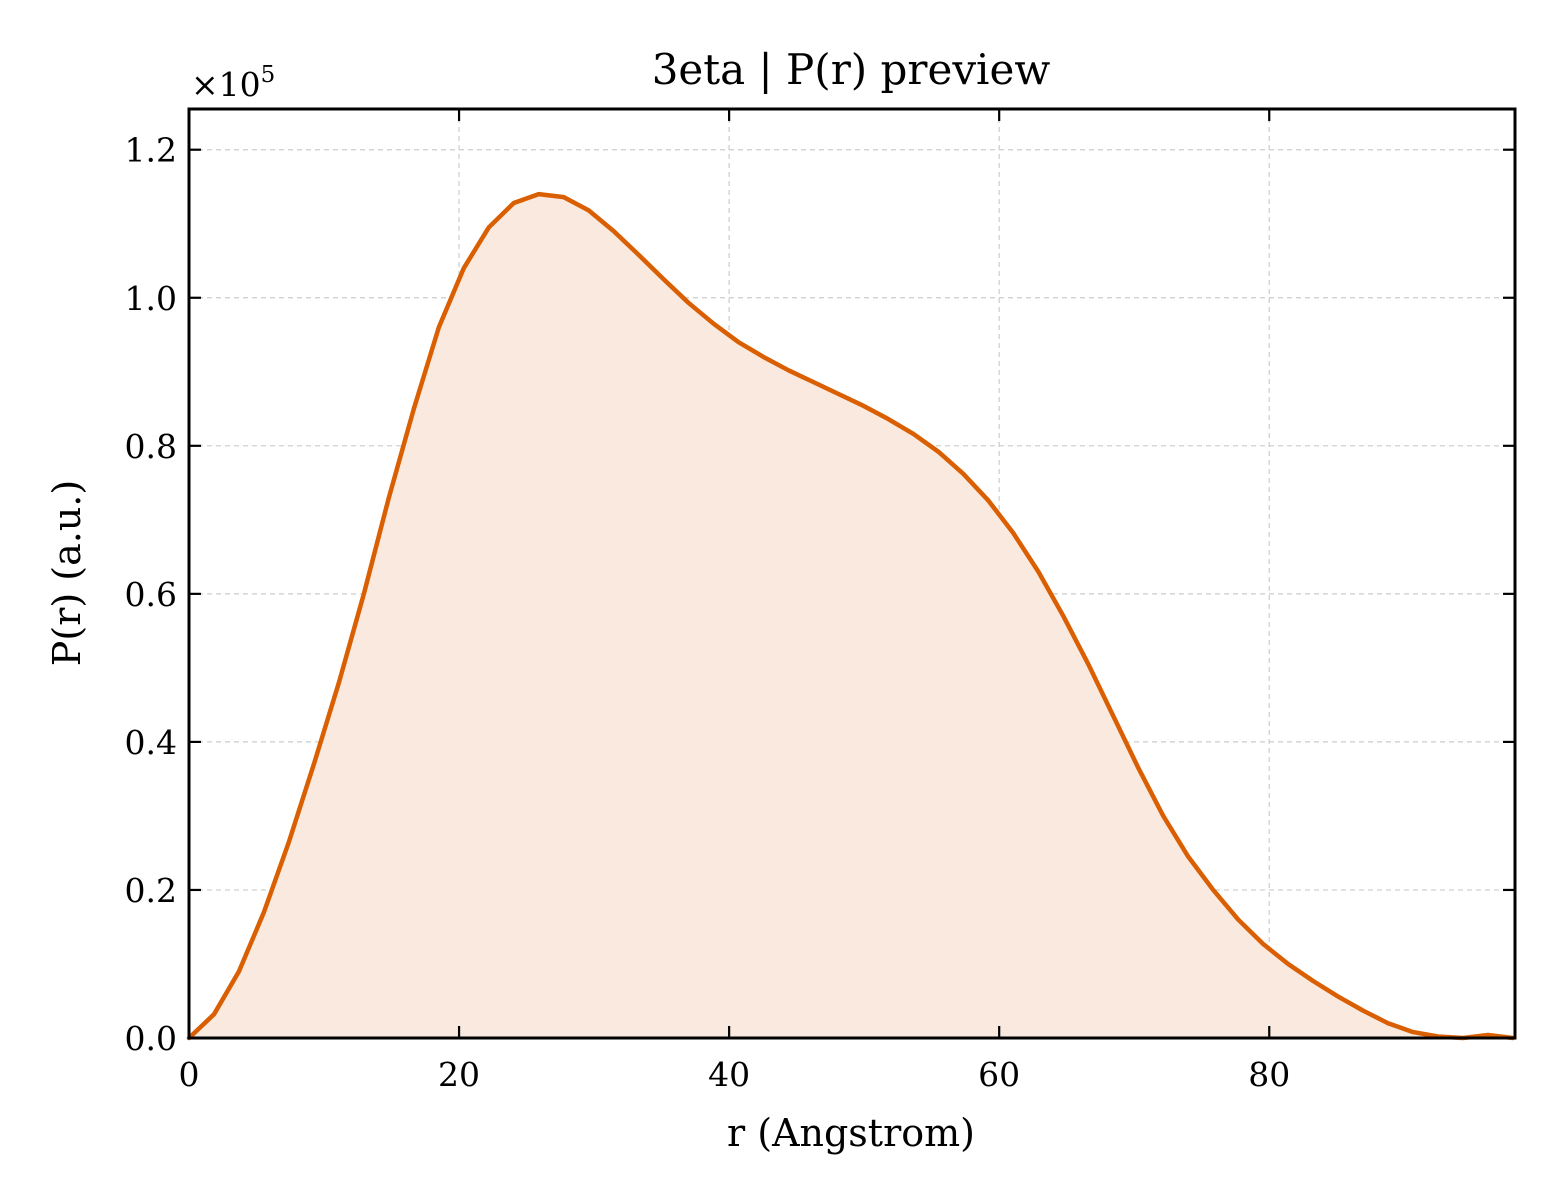 This screenshot has width=1560, height=1200. What do you see at coordinates (67, 573) in the screenshot?
I see `y-axis-label: P(r) (a.u.)` at bounding box center [67, 573].